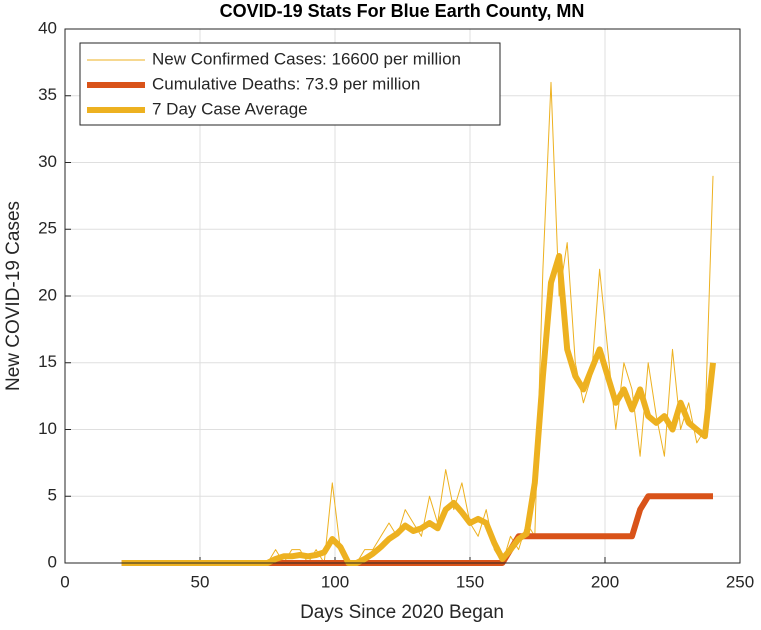 The height and width of the screenshot is (630, 761). I want to click on y-tick-label: 40, so click(47, 27).